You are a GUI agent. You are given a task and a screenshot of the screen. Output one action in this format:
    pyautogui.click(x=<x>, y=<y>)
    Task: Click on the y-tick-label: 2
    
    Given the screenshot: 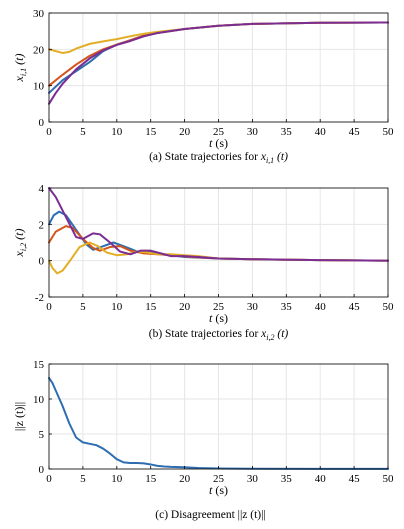 What is the action you would take?
    pyautogui.click(x=42, y=225)
    